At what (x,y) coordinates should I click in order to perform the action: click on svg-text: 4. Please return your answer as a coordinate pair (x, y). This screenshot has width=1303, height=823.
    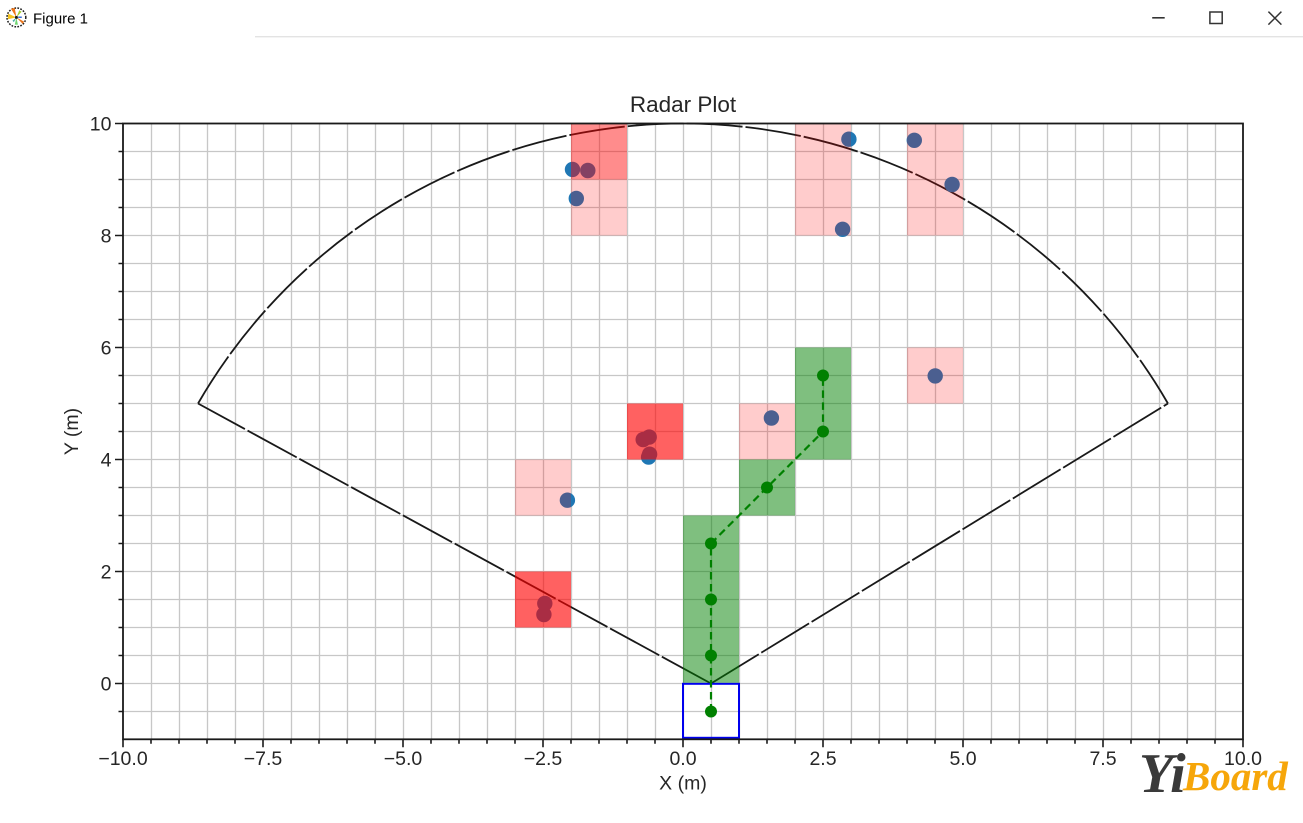
    Looking at the image, I should click on (106, 461).